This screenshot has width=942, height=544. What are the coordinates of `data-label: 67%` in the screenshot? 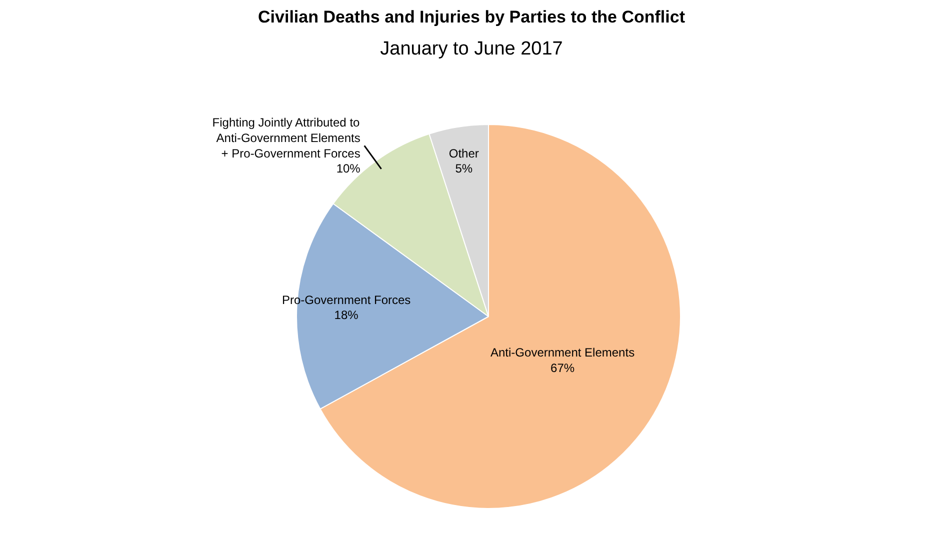 It's located at (562, 367).